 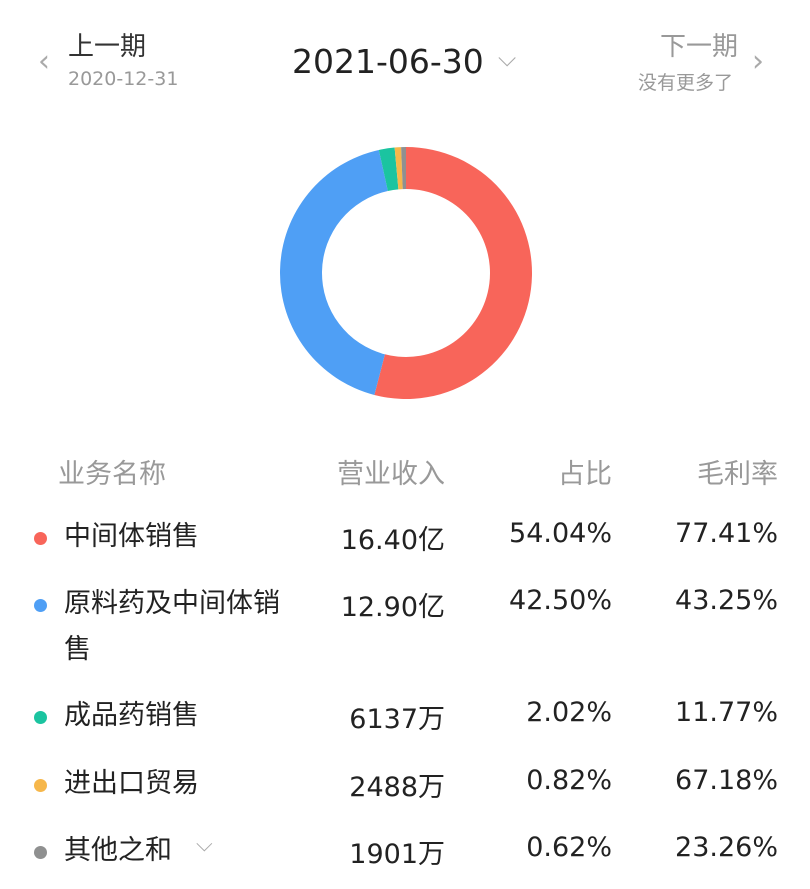 What do you see at coordinates (569, 712) in the screenshot?
I see `share-value: 2.02%` at bounding box center [569, 712].